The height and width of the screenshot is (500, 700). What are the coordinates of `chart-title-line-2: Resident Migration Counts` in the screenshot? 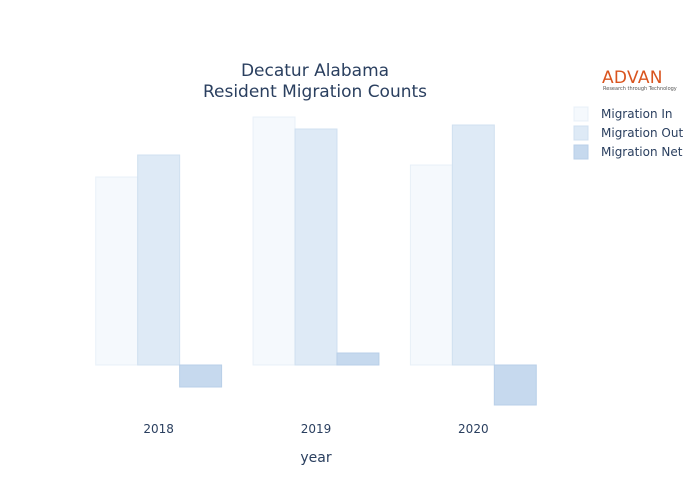 It's located at (315, 92).